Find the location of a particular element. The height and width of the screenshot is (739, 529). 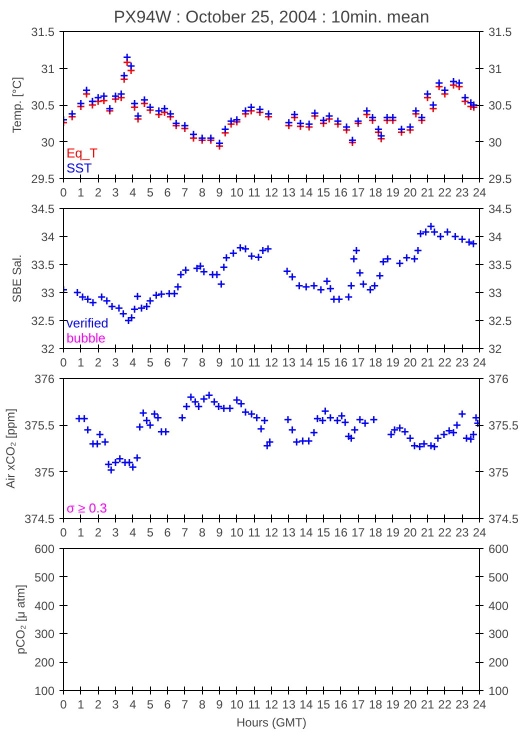

y-tick-label: 375.5 is located at coordinates (39, 425).